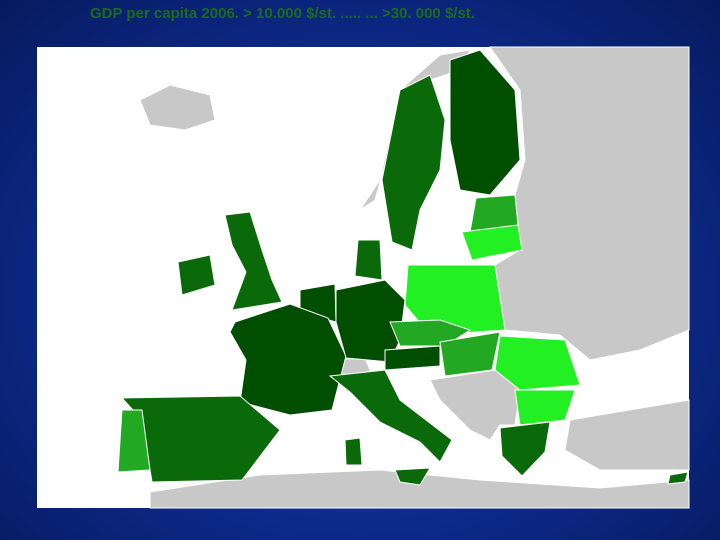 The height and width of the screenshot is (540, 720). I want to click on hungary, so click(470, 354).